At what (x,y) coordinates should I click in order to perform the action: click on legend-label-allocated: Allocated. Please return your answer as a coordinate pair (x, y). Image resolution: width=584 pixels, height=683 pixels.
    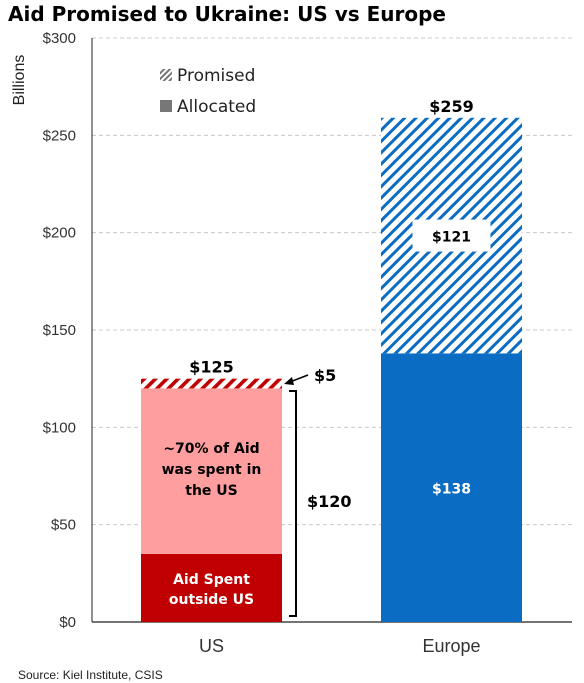
    Looking at the image, I should click on (216, 107).